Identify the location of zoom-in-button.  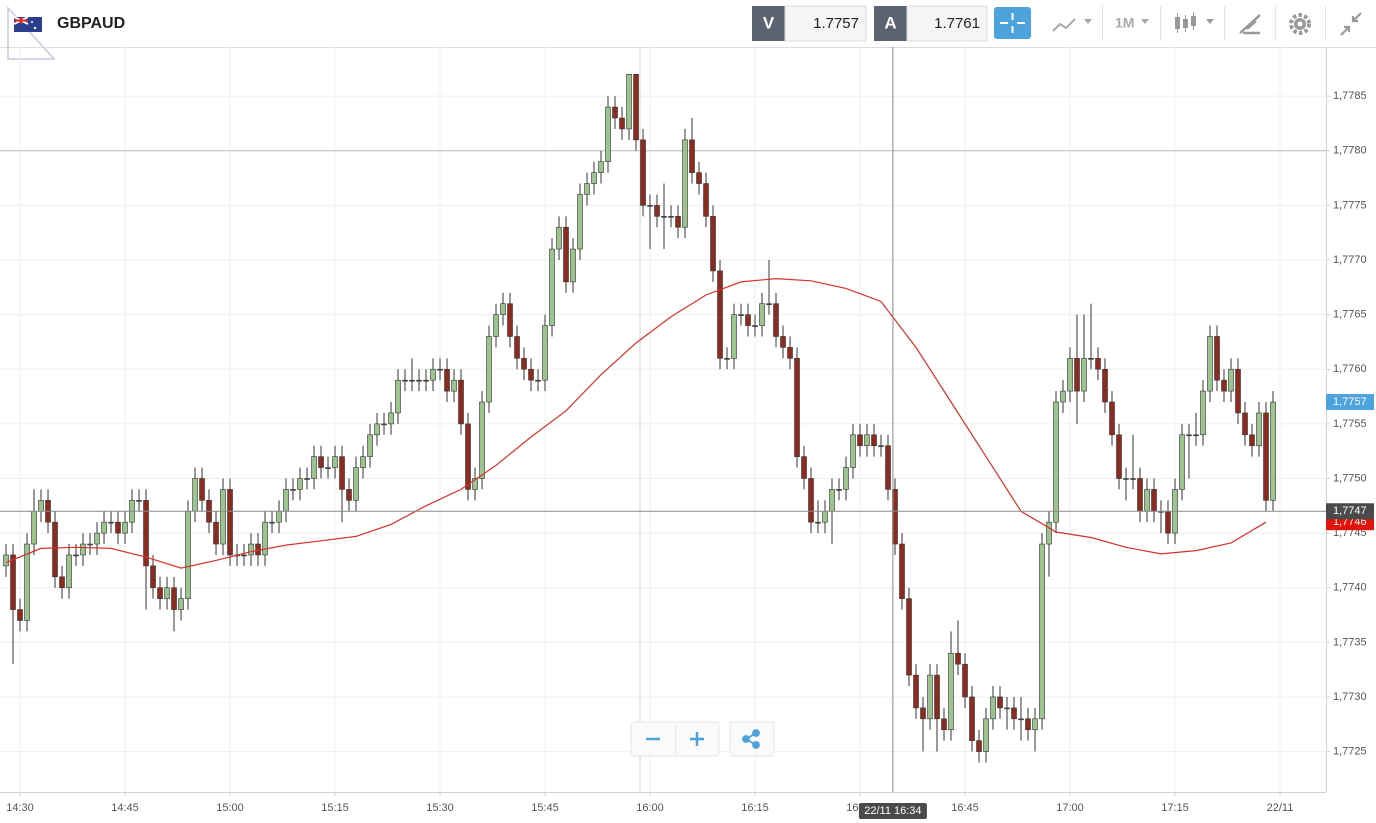
(697, 739).